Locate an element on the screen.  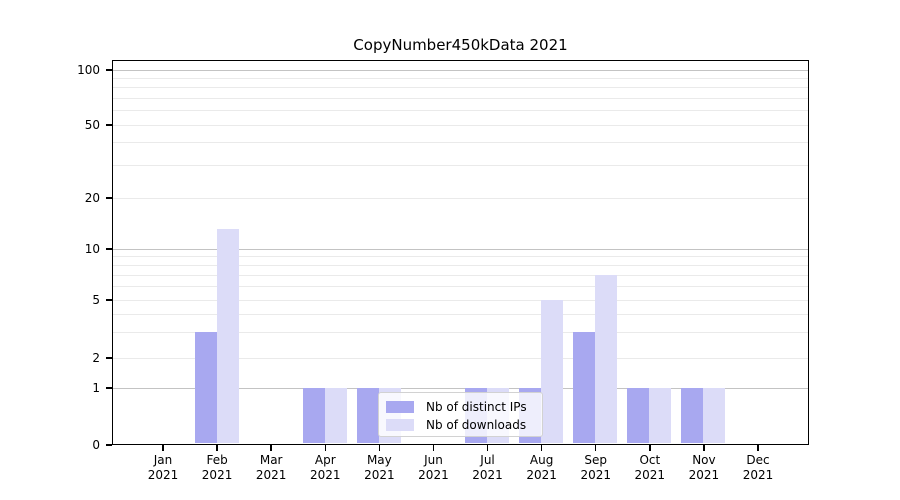
bar-ips-may is located at coordinates (367, 415).